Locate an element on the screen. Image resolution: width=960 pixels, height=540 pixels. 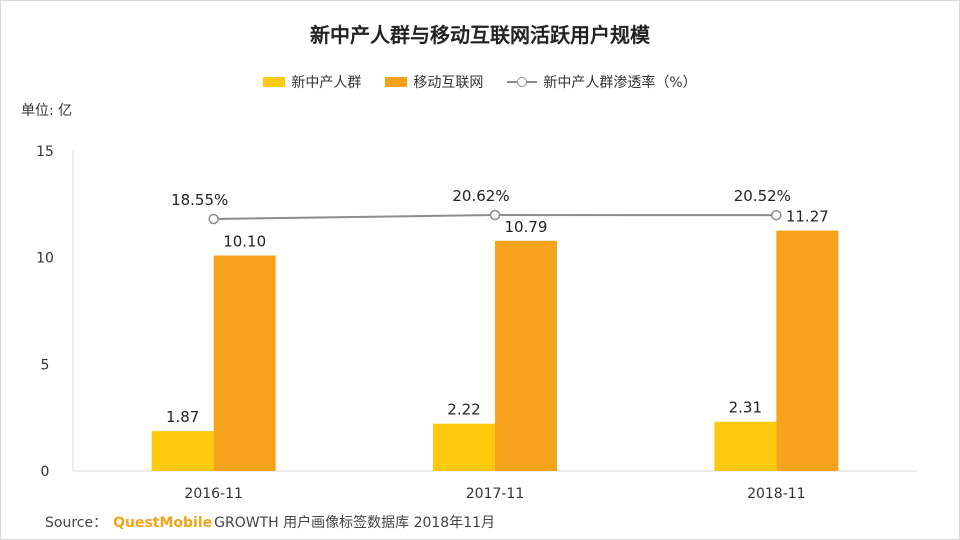
legend-swatch-series1 is located at coordinates (274, 82).